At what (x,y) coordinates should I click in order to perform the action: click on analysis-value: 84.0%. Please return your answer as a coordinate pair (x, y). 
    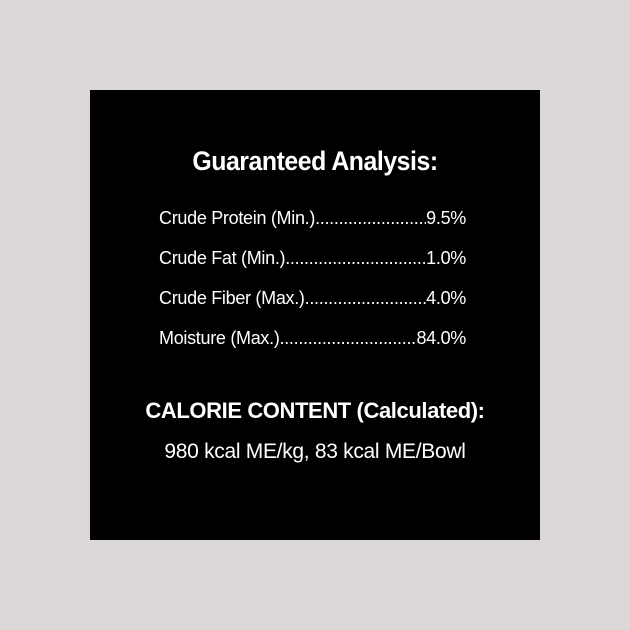
    Looking at the image, I should click on (441, 338).